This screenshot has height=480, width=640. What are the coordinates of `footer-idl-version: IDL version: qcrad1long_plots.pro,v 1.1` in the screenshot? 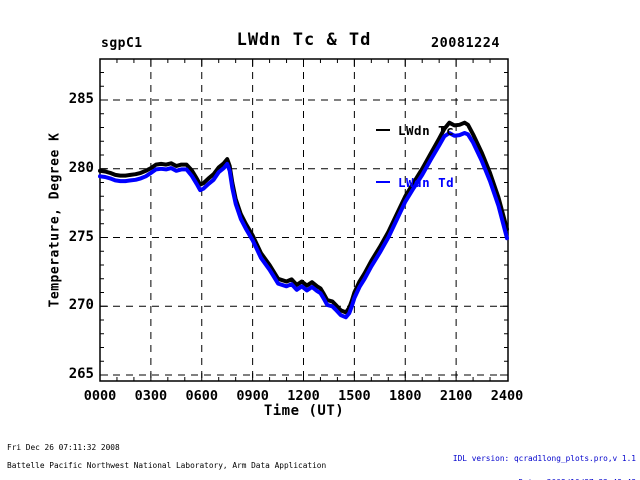 It's located at (544, 459).